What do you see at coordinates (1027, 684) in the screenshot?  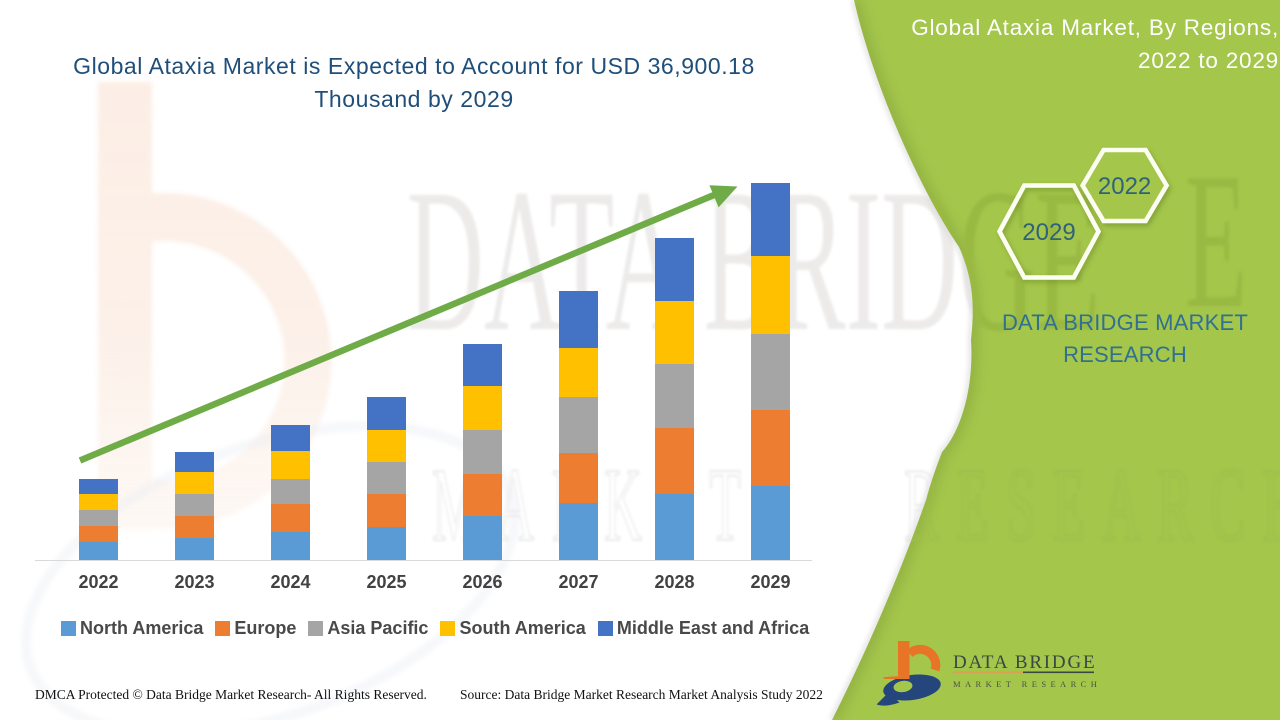 I see `svg-text: MARKET RESEARCH` at bounding box center [1027, 684].